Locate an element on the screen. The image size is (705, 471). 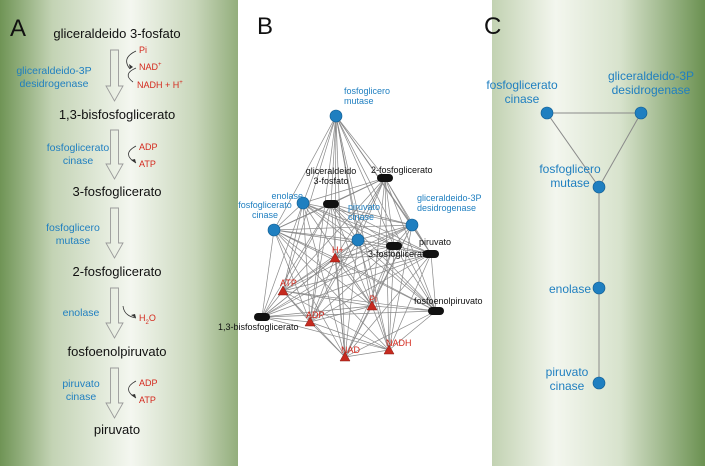
metabolite-1-3-bisfosfoglicerato: 1,3-bisfosfoglicerato is located at coordinates (117, 114).